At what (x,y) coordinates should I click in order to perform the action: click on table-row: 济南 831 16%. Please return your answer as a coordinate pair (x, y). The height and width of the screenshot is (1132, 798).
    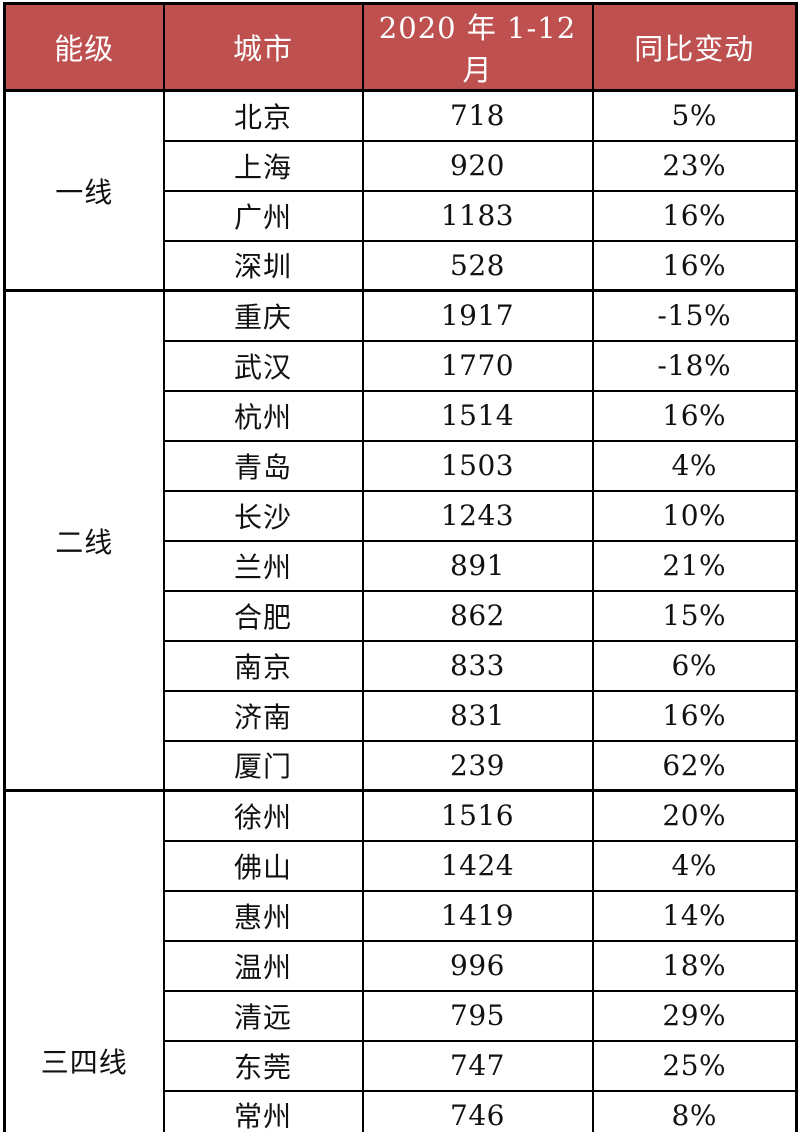
    Looking at the image, I should click on (401, 715).